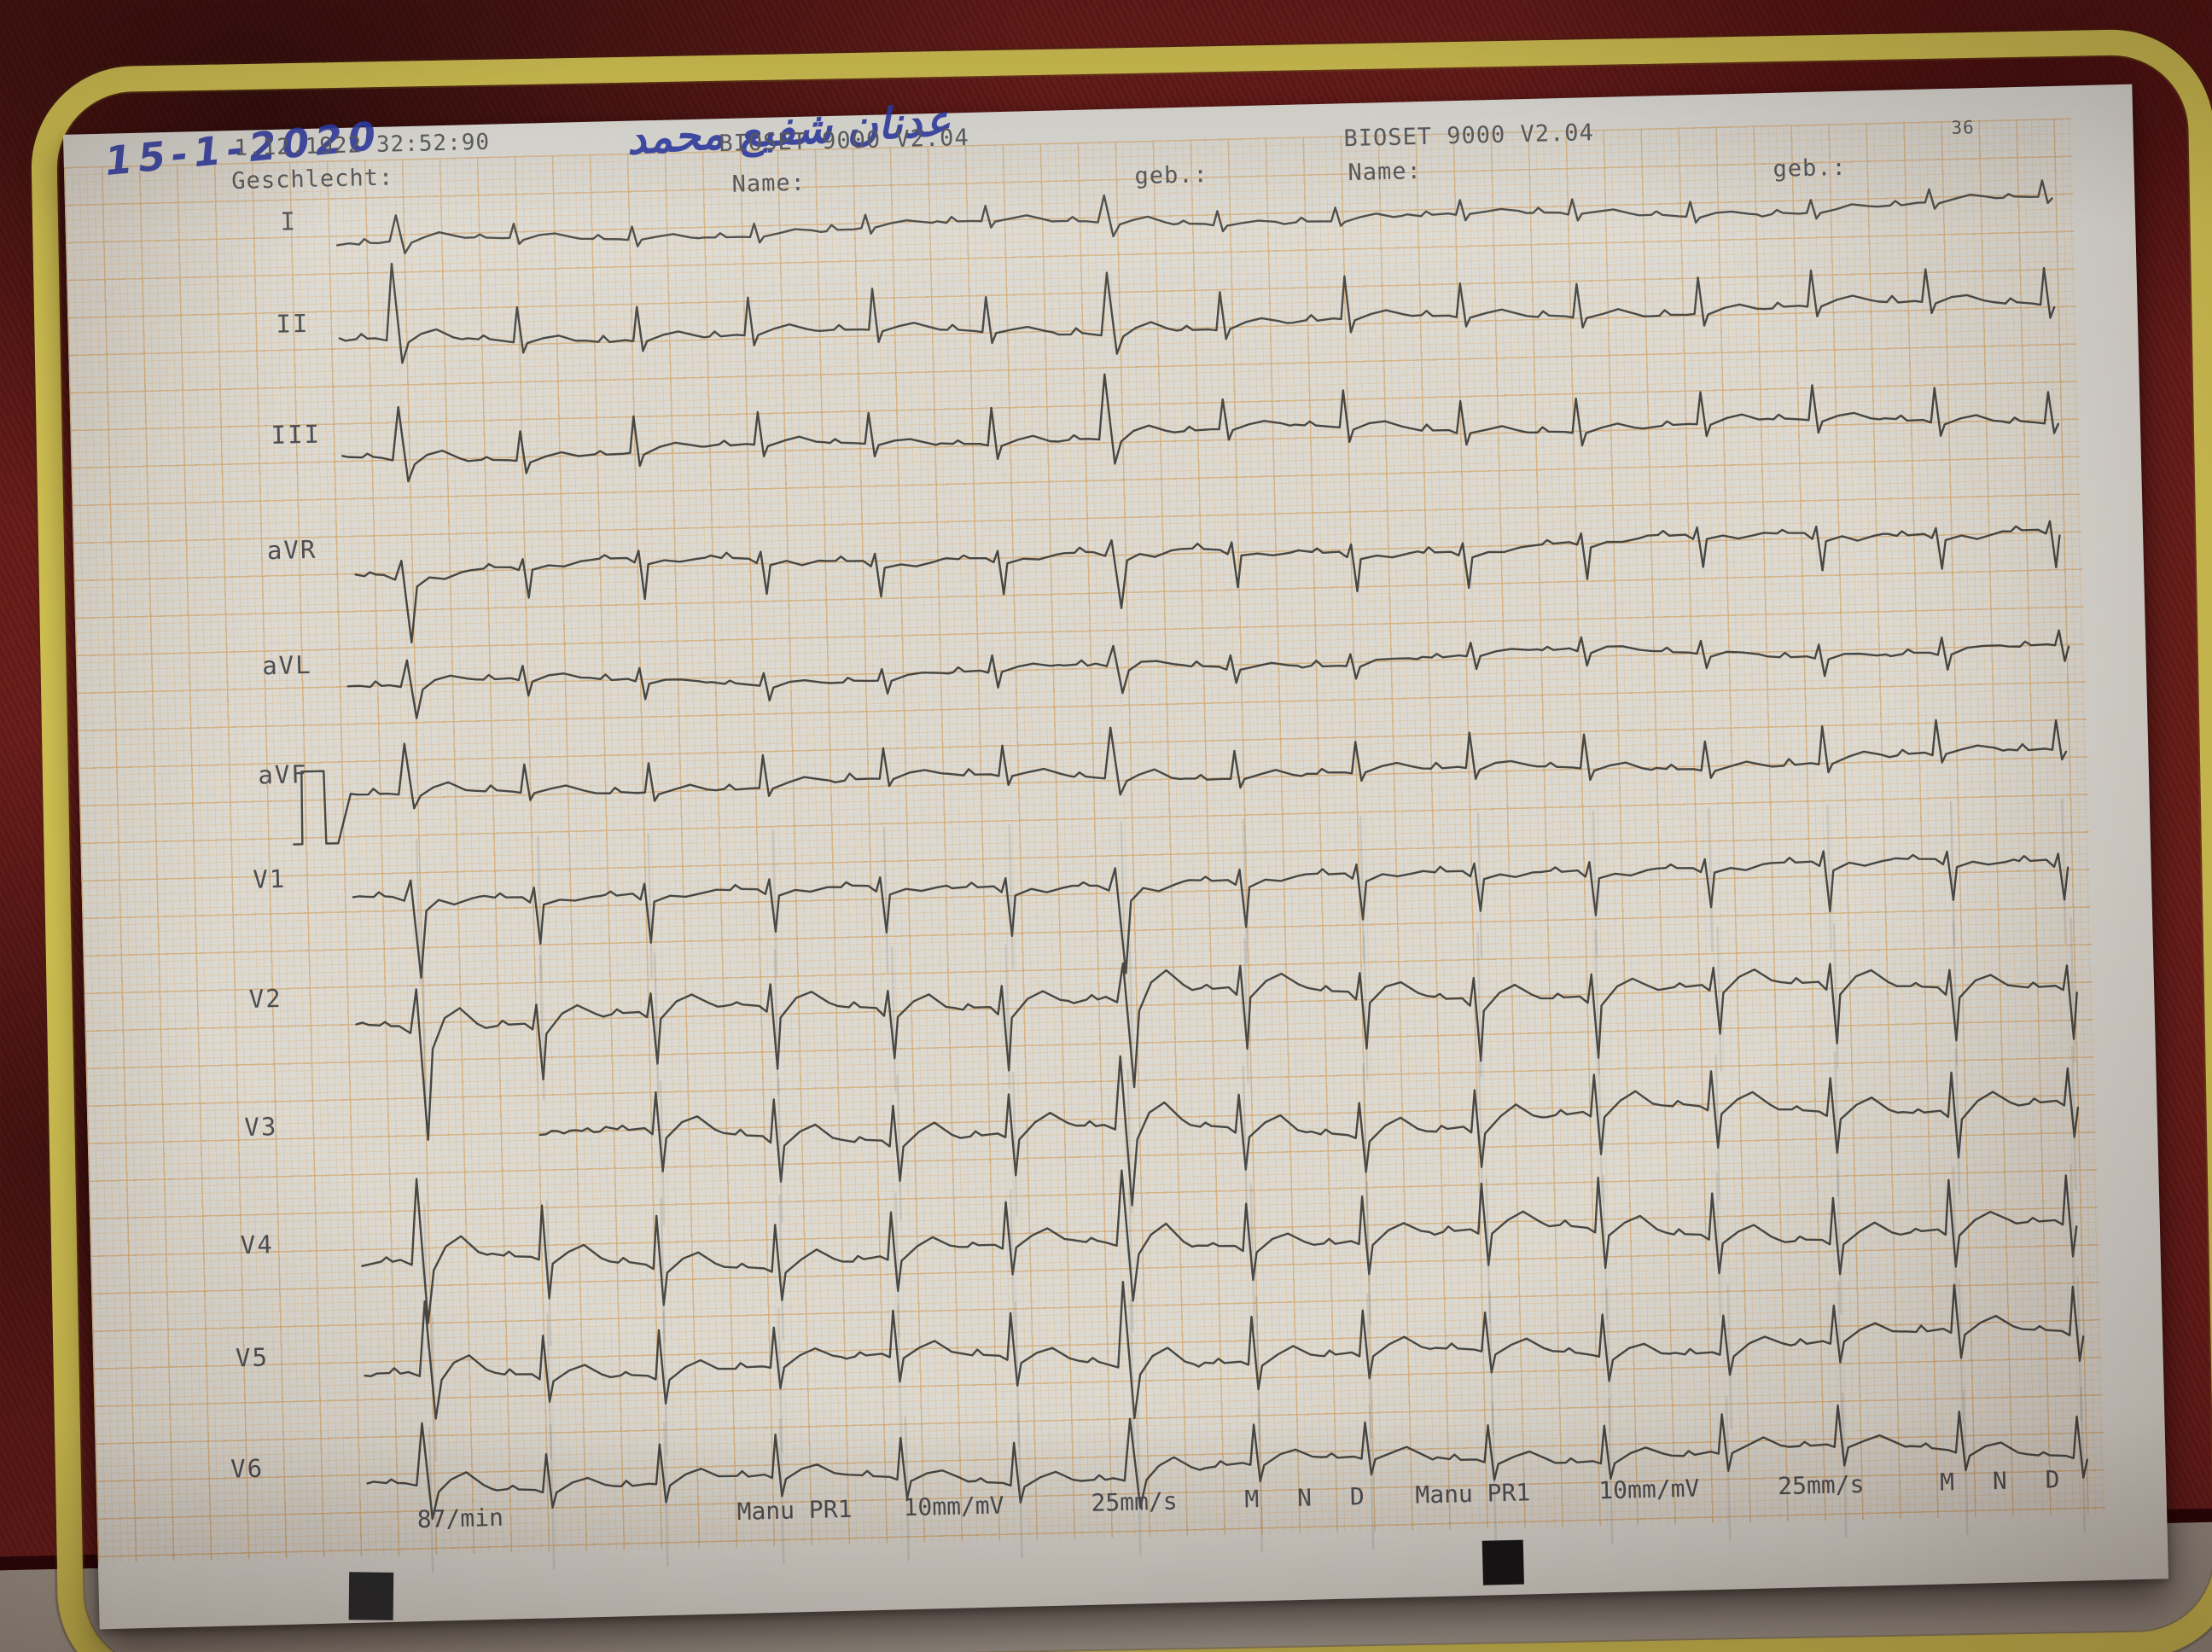 The image size is (2212, 1652). I want to click on name-label-left: Name:, so click(768, 183).